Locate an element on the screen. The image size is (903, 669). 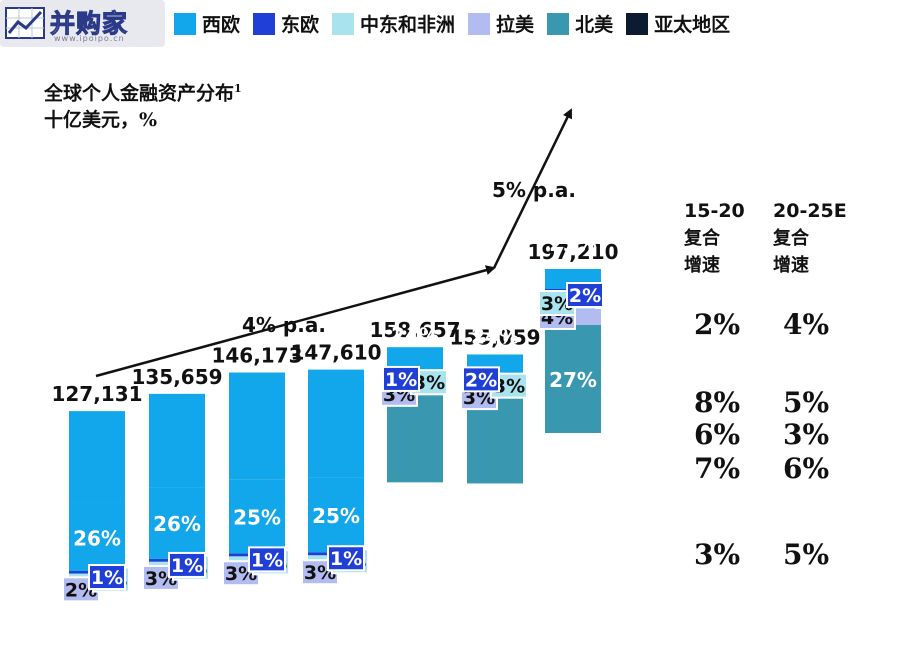
bar-total-label: 135,659 is located at coordinates (176, 377).